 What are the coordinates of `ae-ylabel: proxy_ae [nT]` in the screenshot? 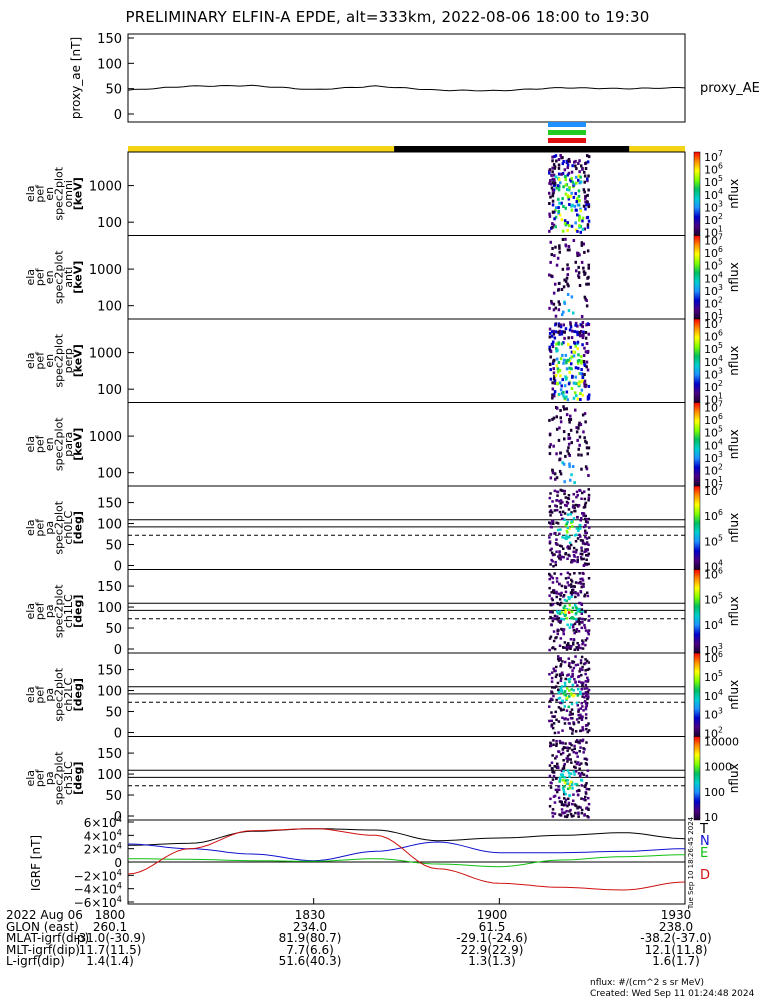 It's located at (76, 78).